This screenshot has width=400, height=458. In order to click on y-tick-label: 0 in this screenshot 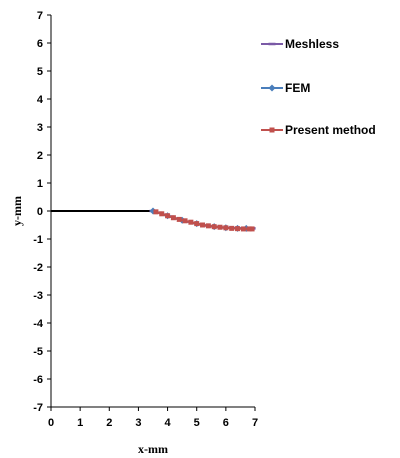, I will do `click(40, 212)`.